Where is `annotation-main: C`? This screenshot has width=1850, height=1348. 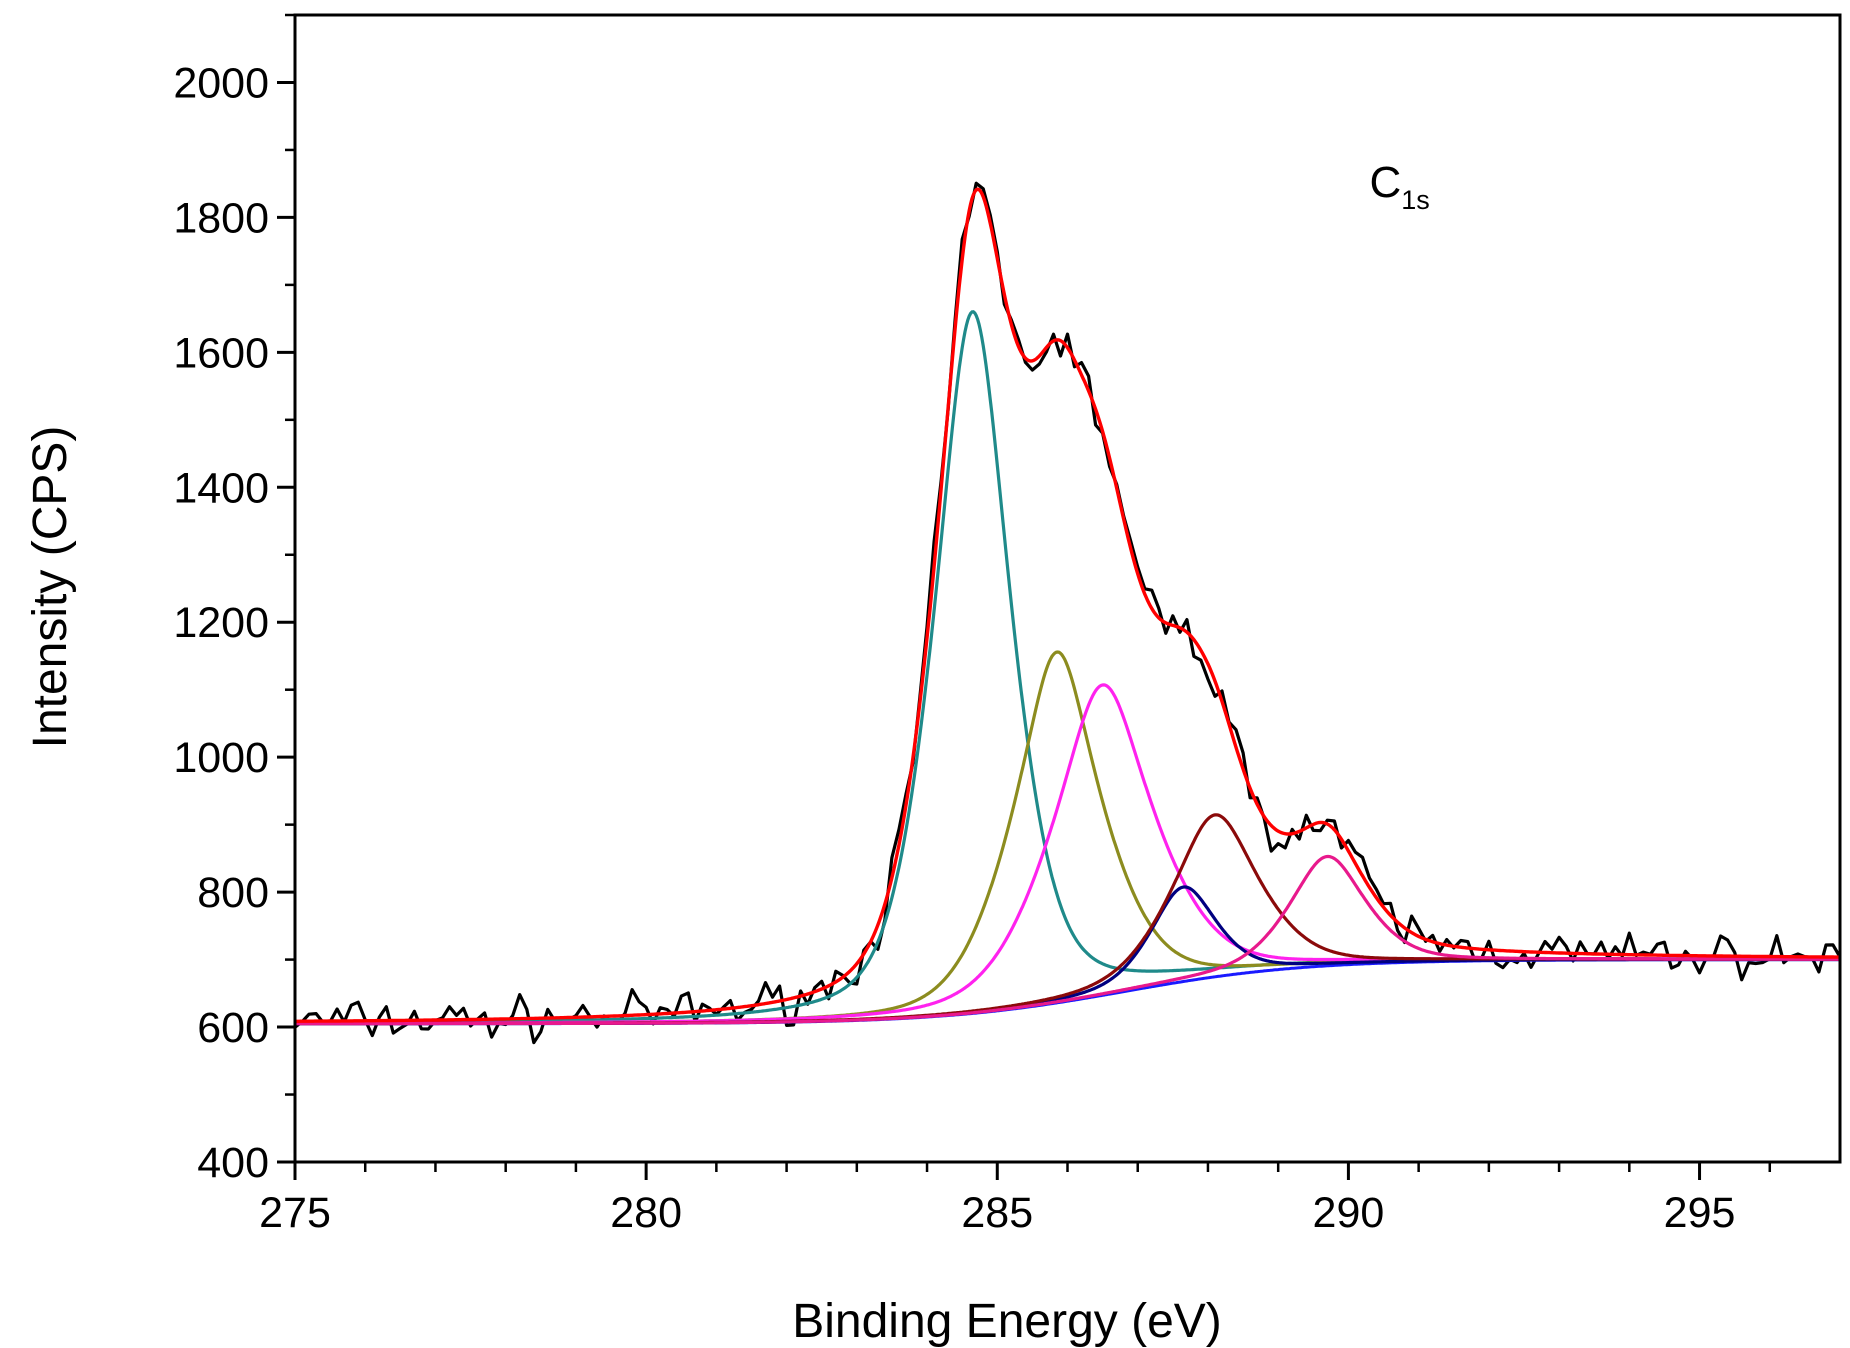
annotation-main: C is located at coordinates (1385, 182).